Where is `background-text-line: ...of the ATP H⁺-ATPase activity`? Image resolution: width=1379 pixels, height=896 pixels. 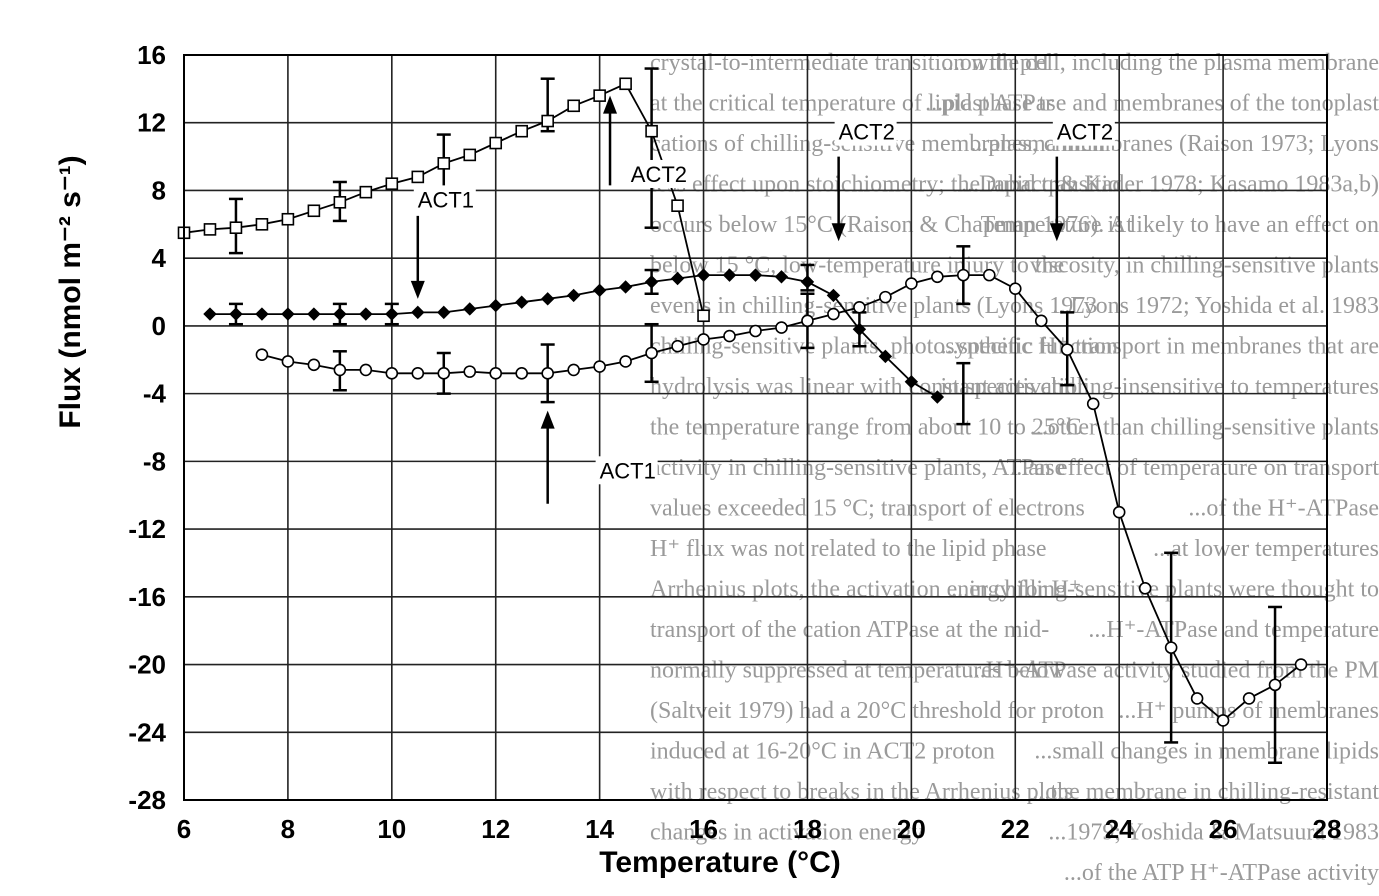
background-text-line: ...of the ATP H⁺-ATPase activity is located at coordinates (1221, 873).